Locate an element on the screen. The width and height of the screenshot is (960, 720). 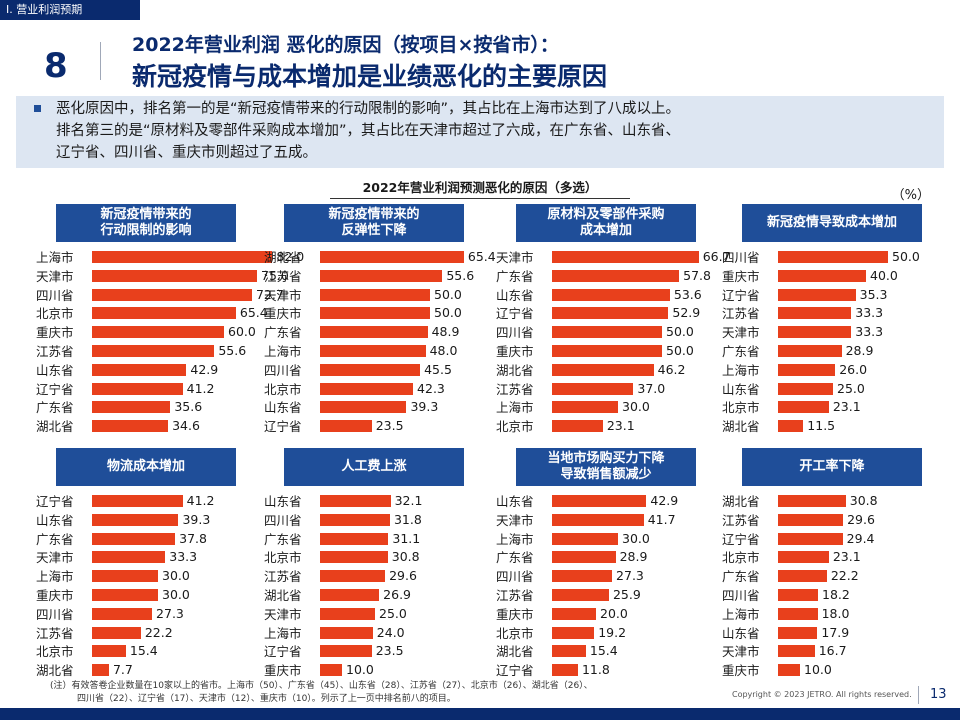
value-label: 55.6 is located at coordinates (232, 350).